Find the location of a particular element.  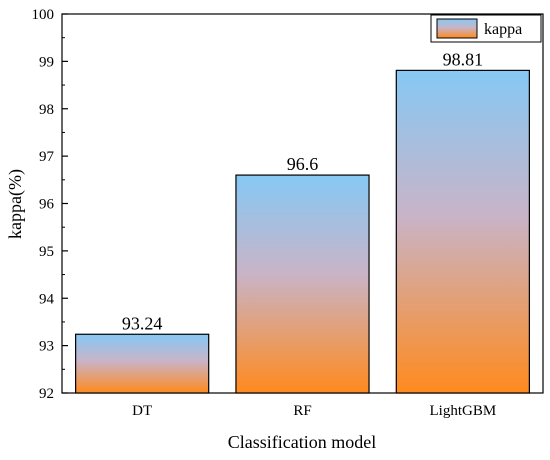

y-tick-label: 96 is located at coordinates (47, 205).